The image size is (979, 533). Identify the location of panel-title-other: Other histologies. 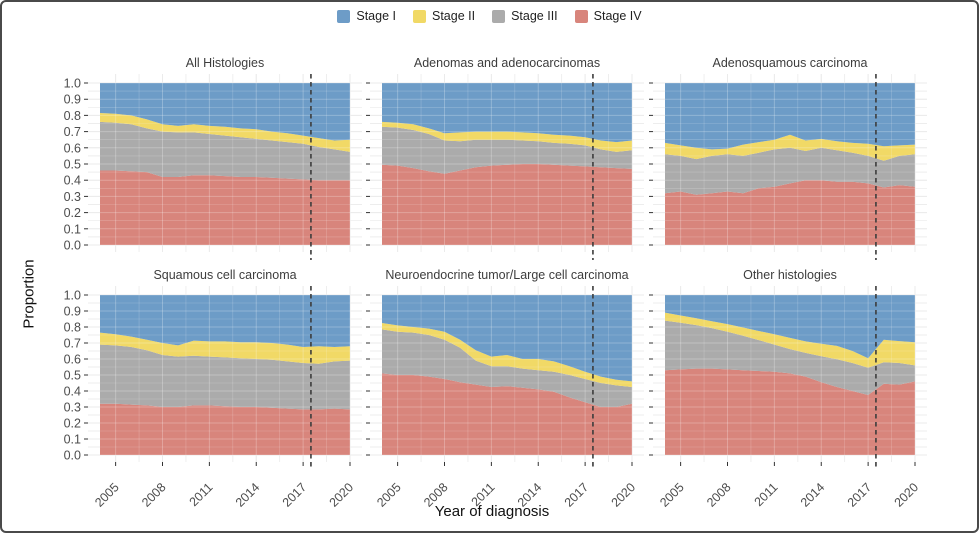
(790, 275).